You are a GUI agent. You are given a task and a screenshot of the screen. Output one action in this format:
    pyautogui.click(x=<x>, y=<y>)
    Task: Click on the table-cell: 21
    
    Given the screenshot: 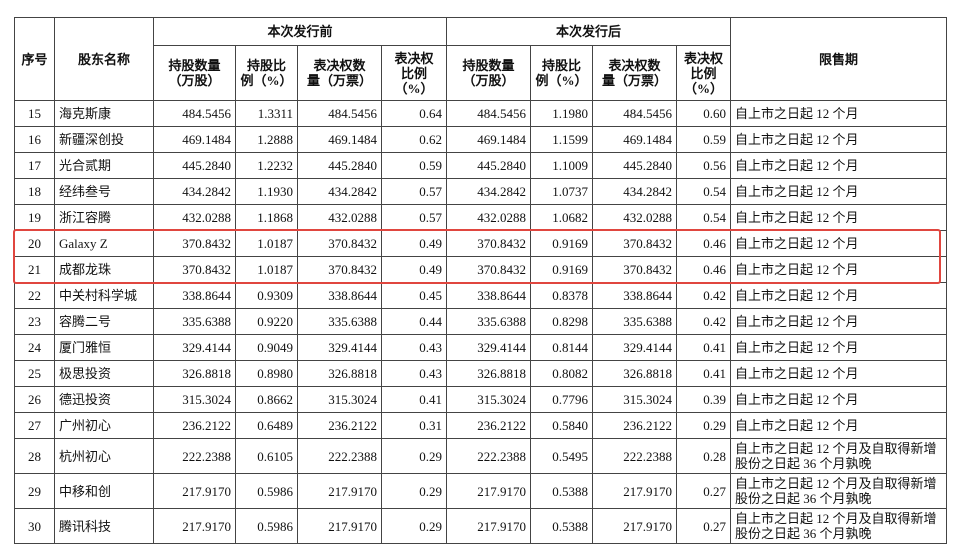 What is the action you would take?
    pyautogui.click(x=34, y=269)
    